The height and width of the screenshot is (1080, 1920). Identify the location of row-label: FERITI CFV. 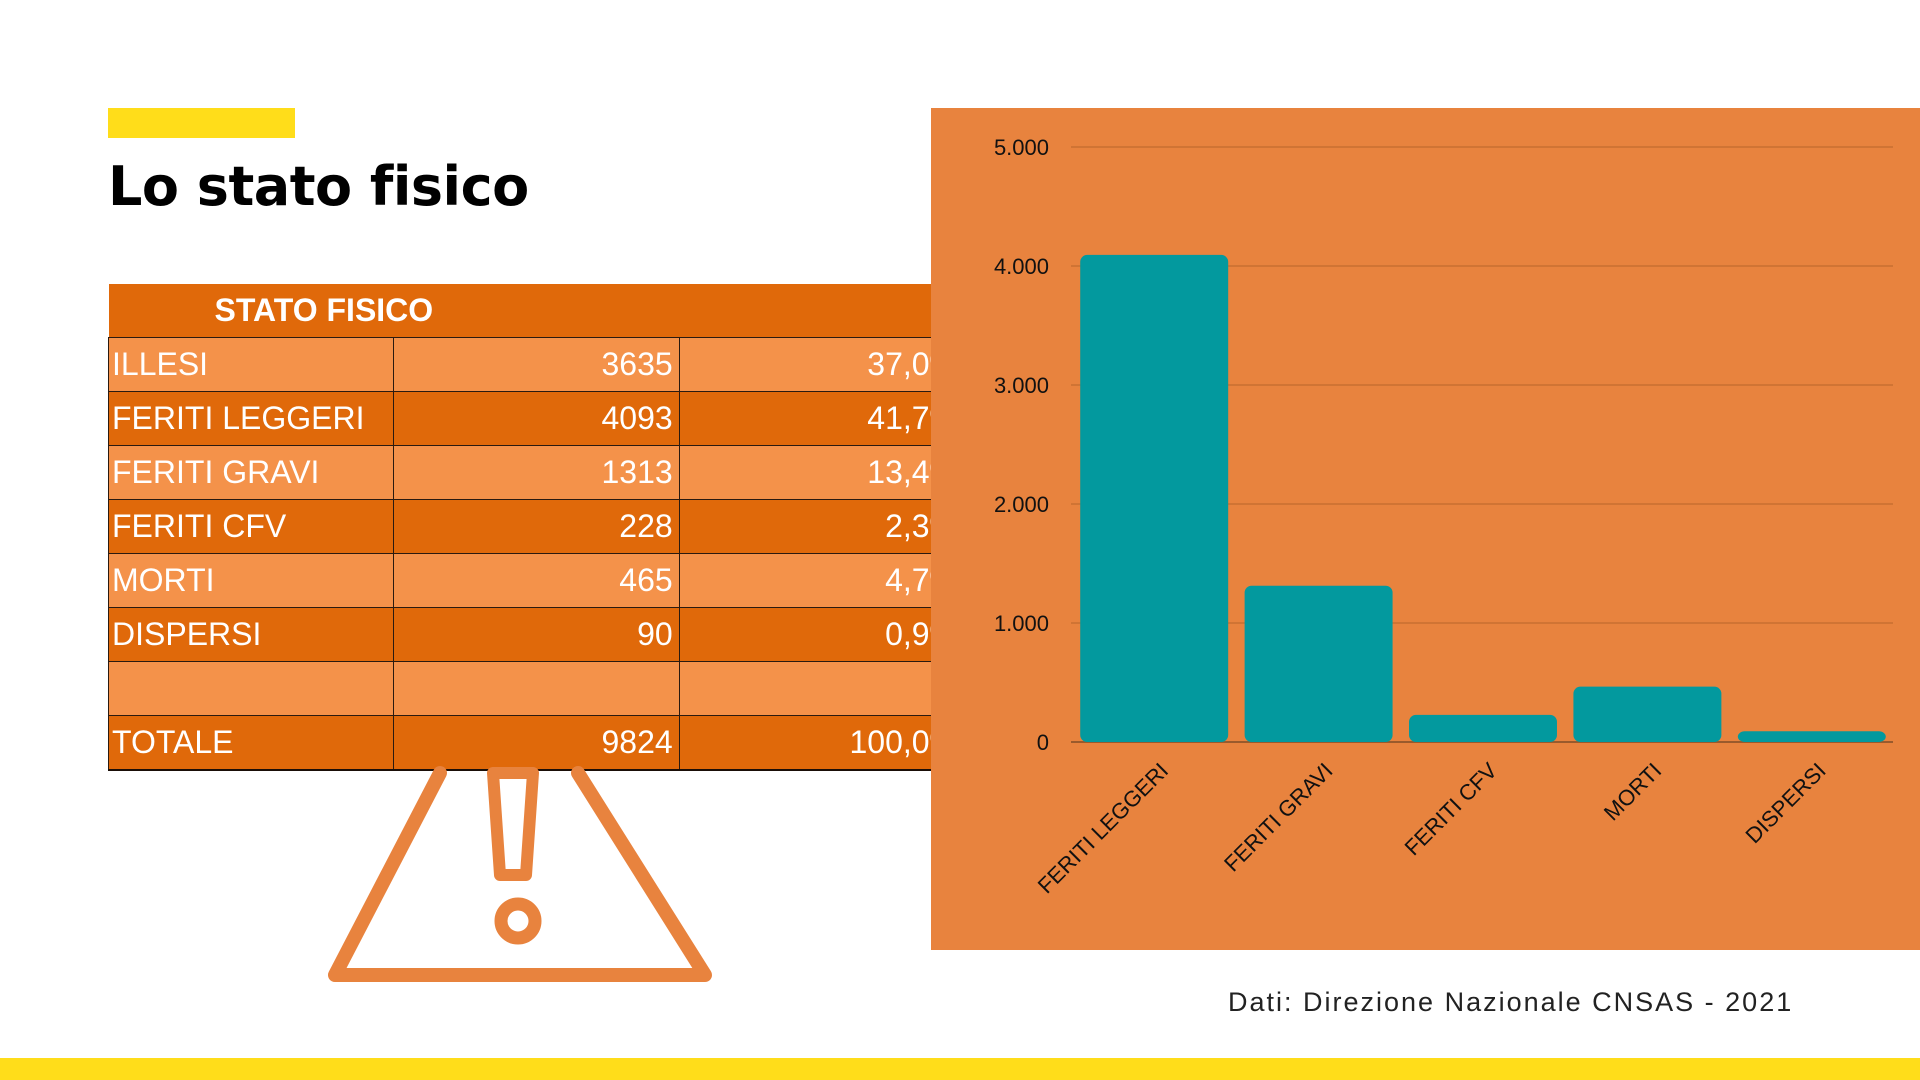
(251, 526).